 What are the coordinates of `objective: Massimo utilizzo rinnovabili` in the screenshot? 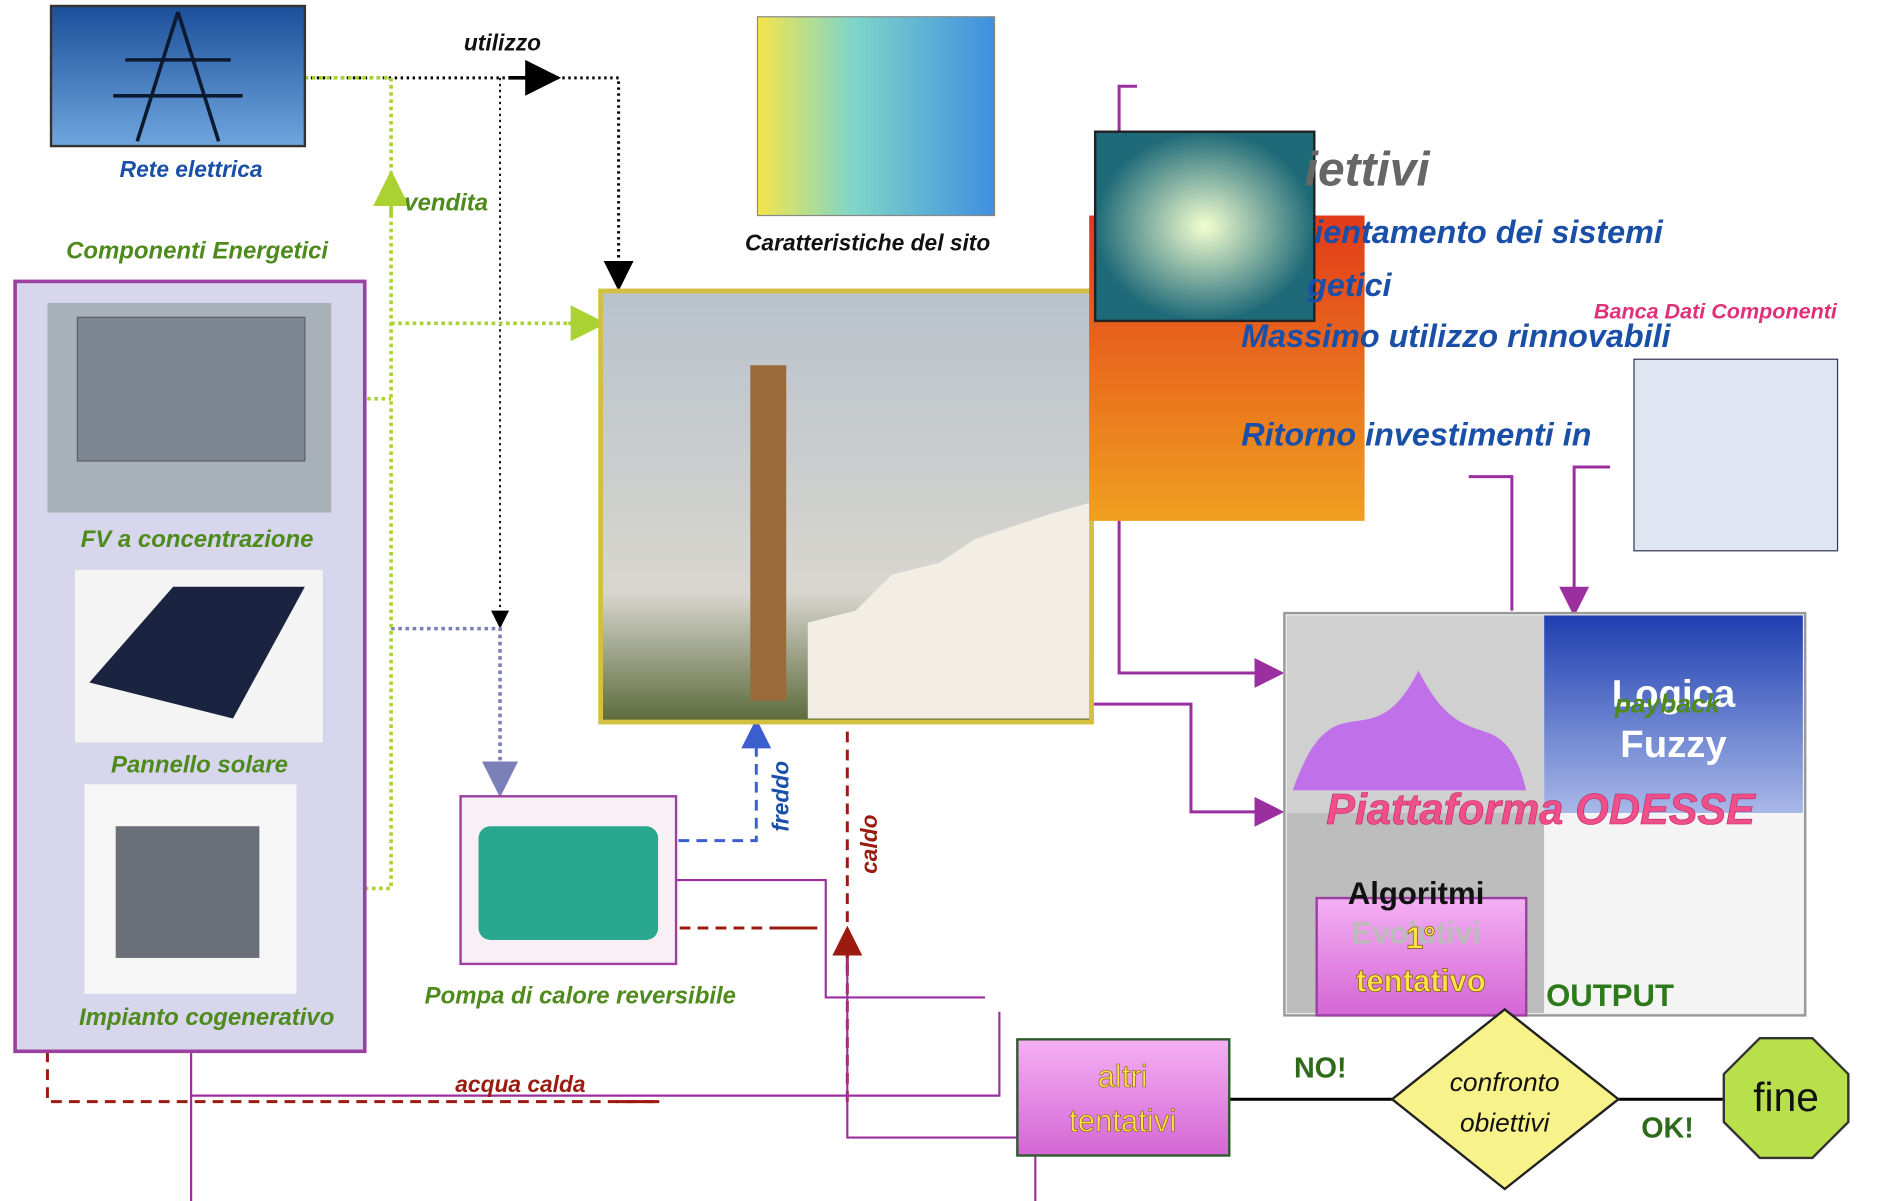 It's located at (1456, 336).